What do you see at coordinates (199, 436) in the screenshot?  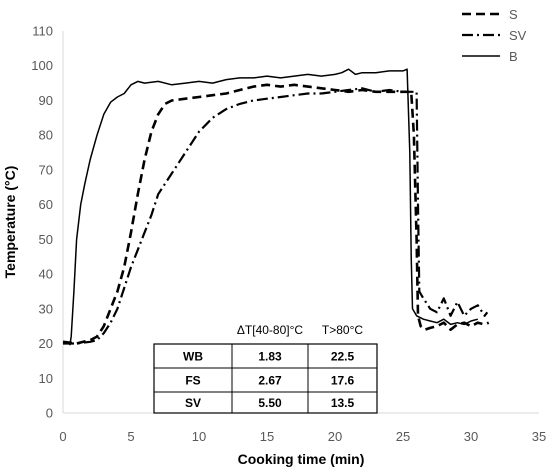 I see `x-tick-label: 10` at bounding box center [199, 436].